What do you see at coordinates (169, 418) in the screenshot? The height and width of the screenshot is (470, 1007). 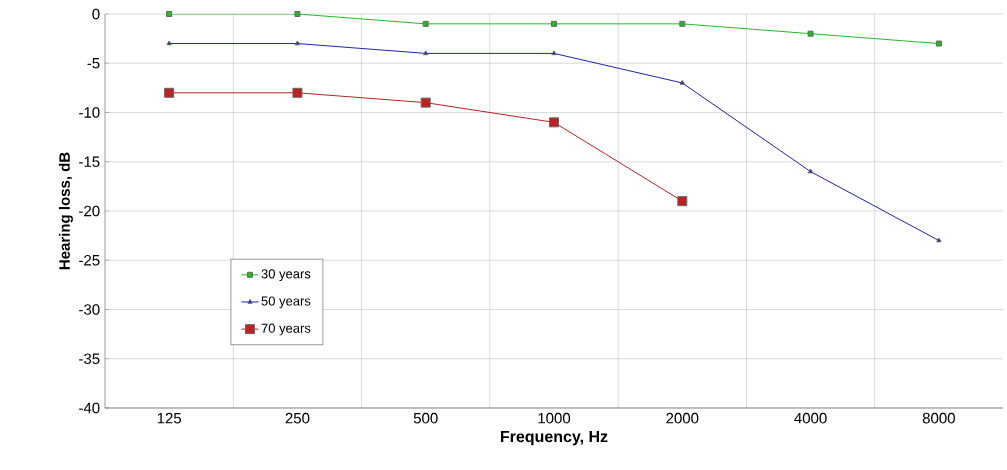 I see `x-tick-label: 125` at bounding box center [169, 418].